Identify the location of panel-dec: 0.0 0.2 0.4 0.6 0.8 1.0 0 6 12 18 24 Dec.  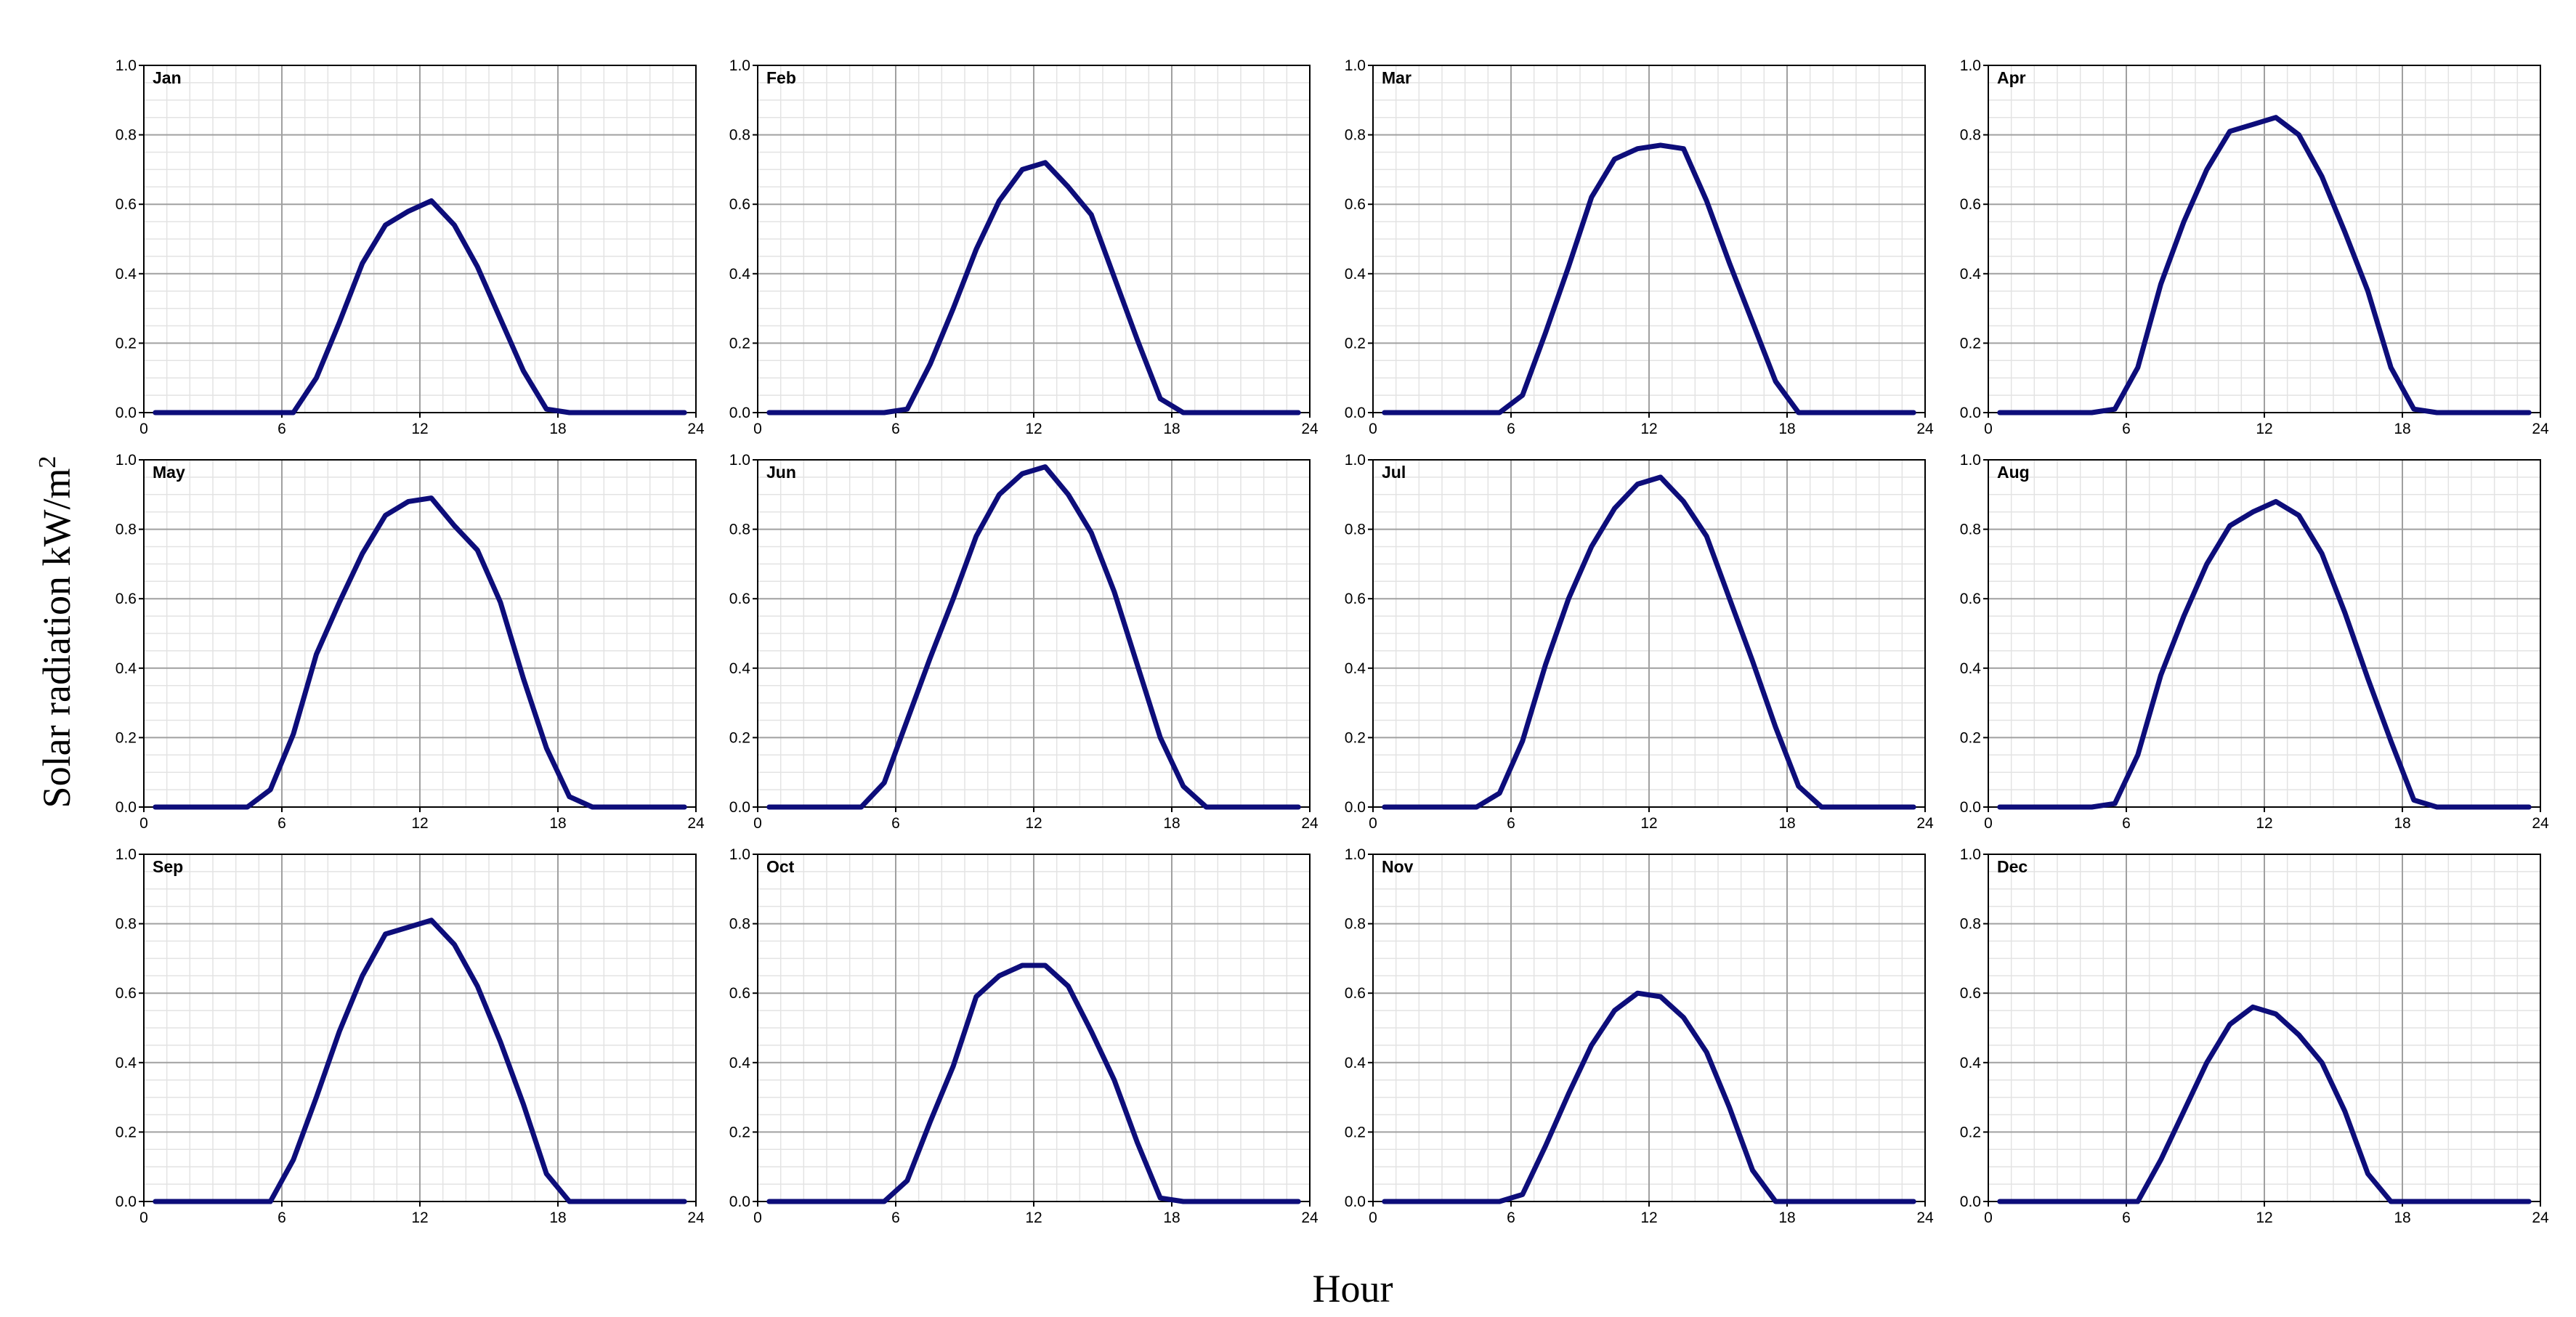
(2254, 1036).